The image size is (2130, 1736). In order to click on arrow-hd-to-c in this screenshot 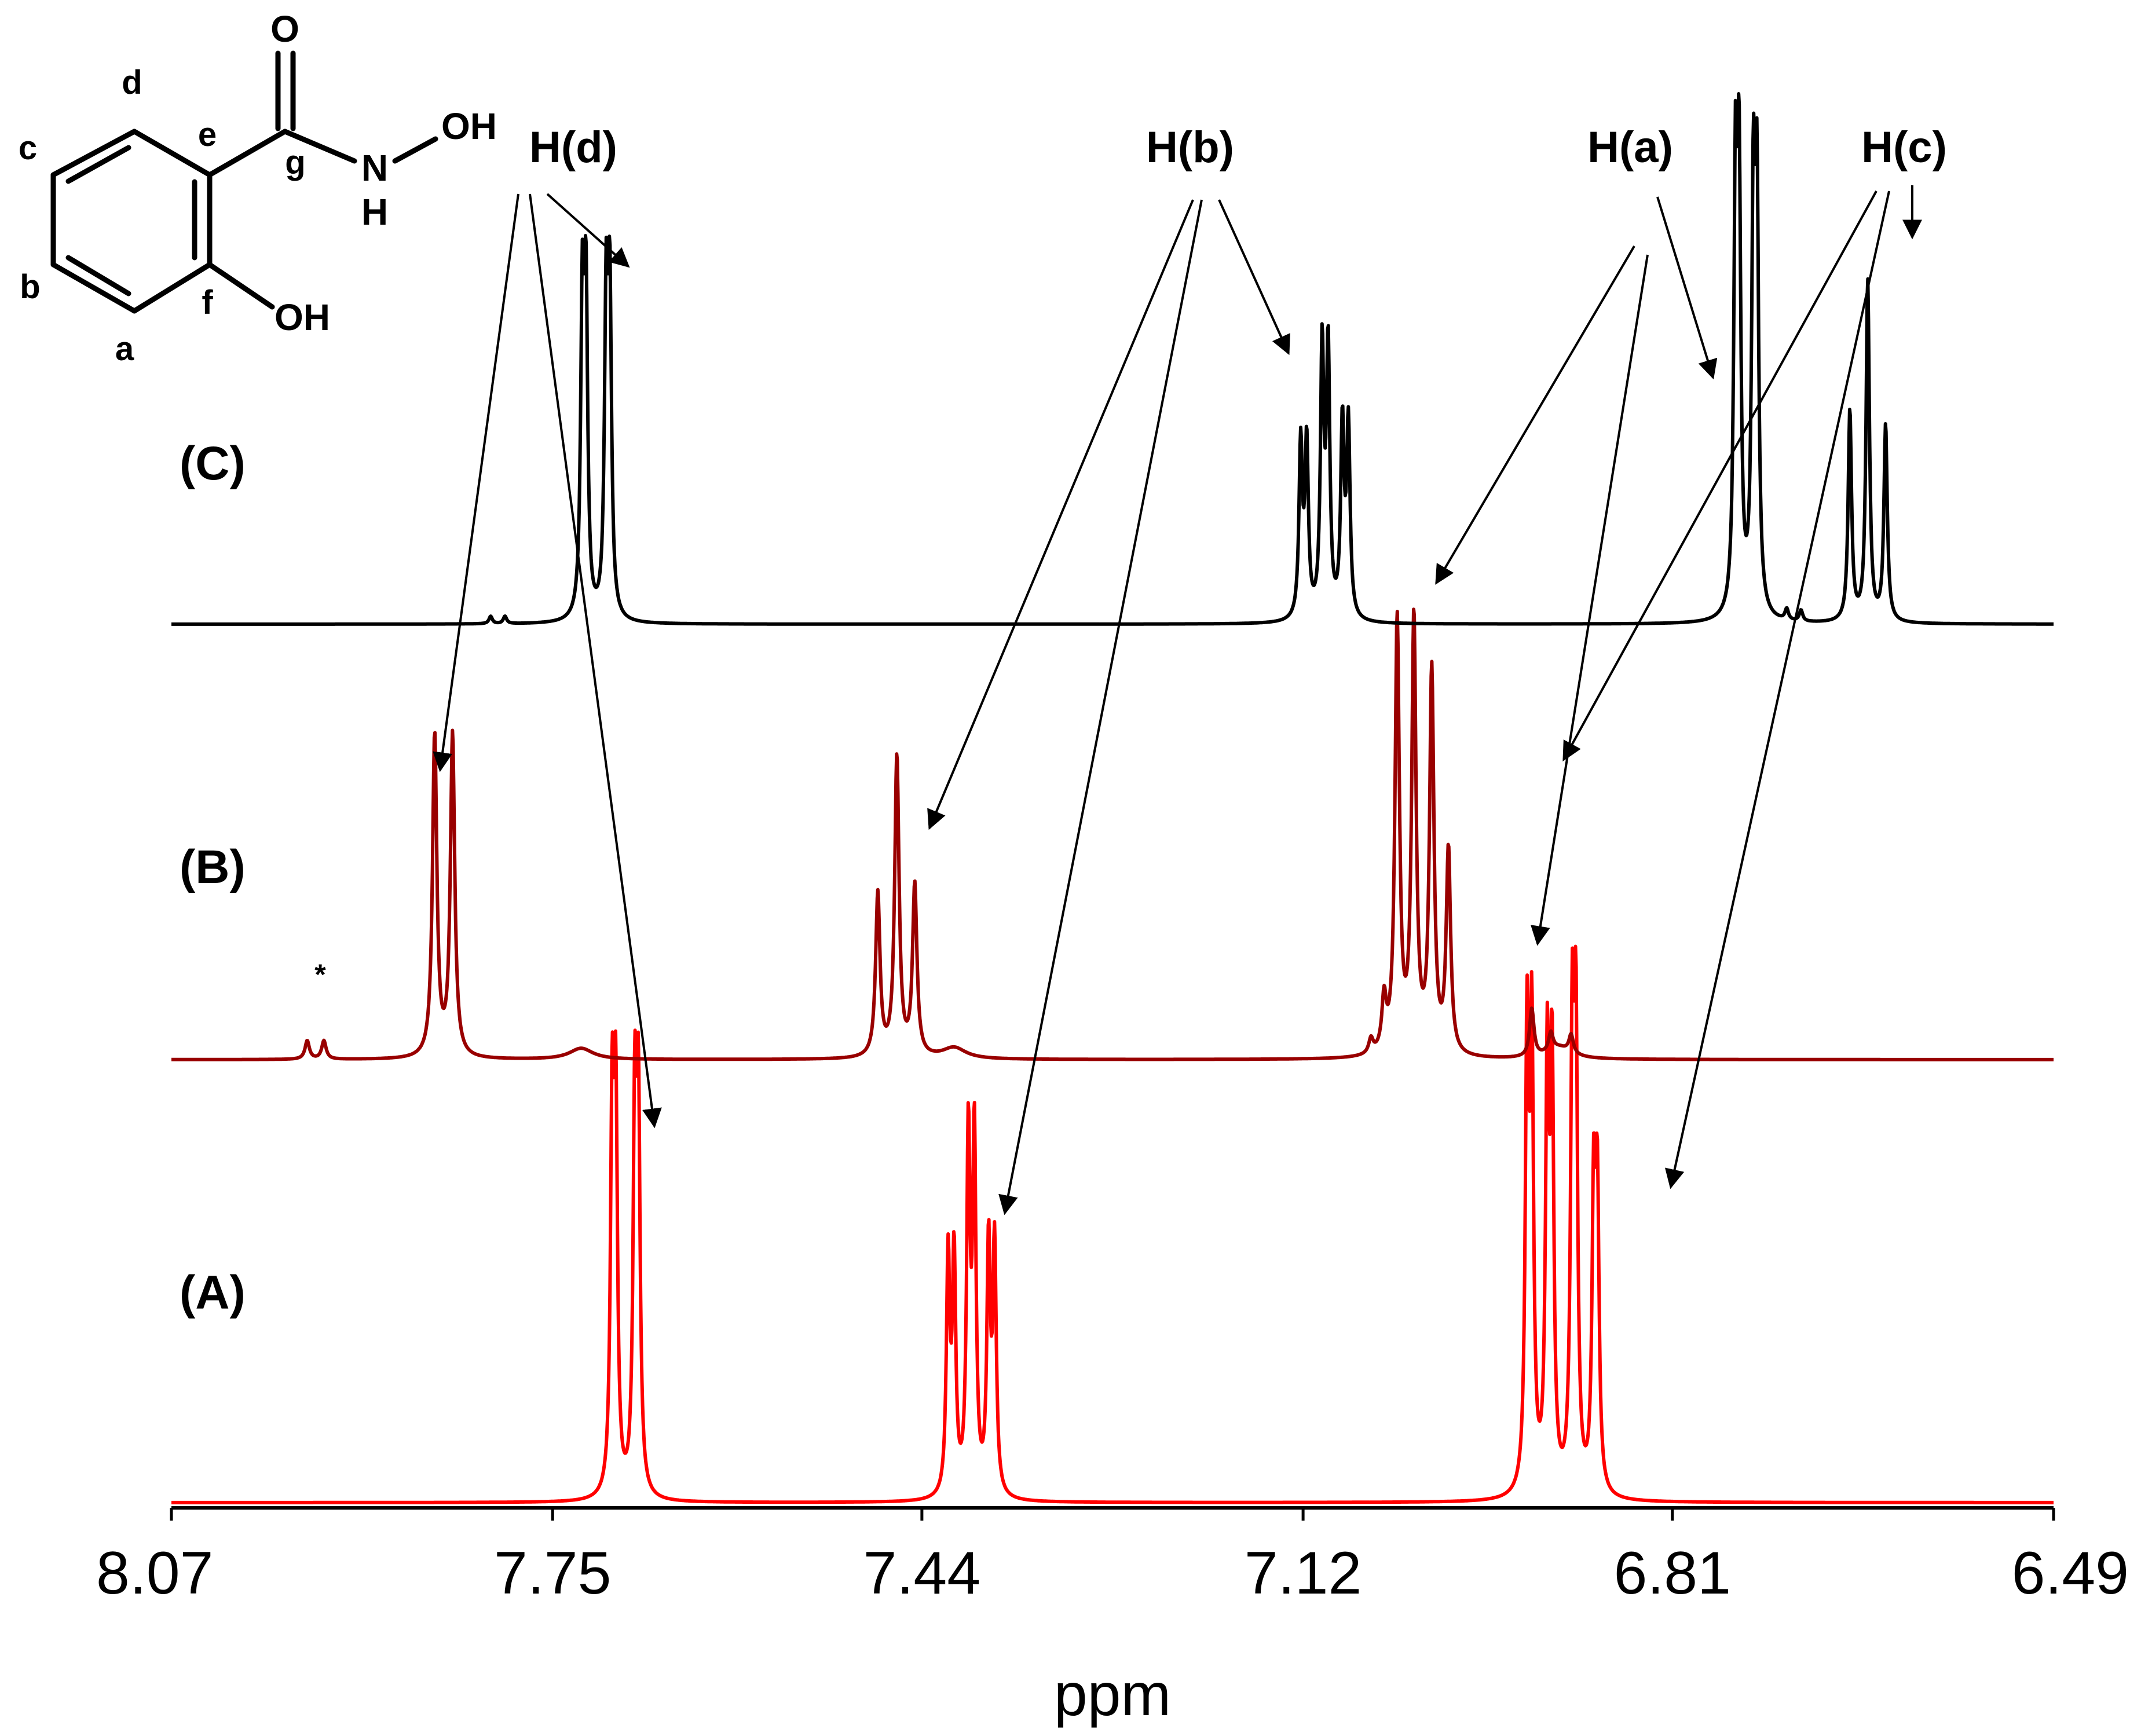, I will do `click(588, 231)`.